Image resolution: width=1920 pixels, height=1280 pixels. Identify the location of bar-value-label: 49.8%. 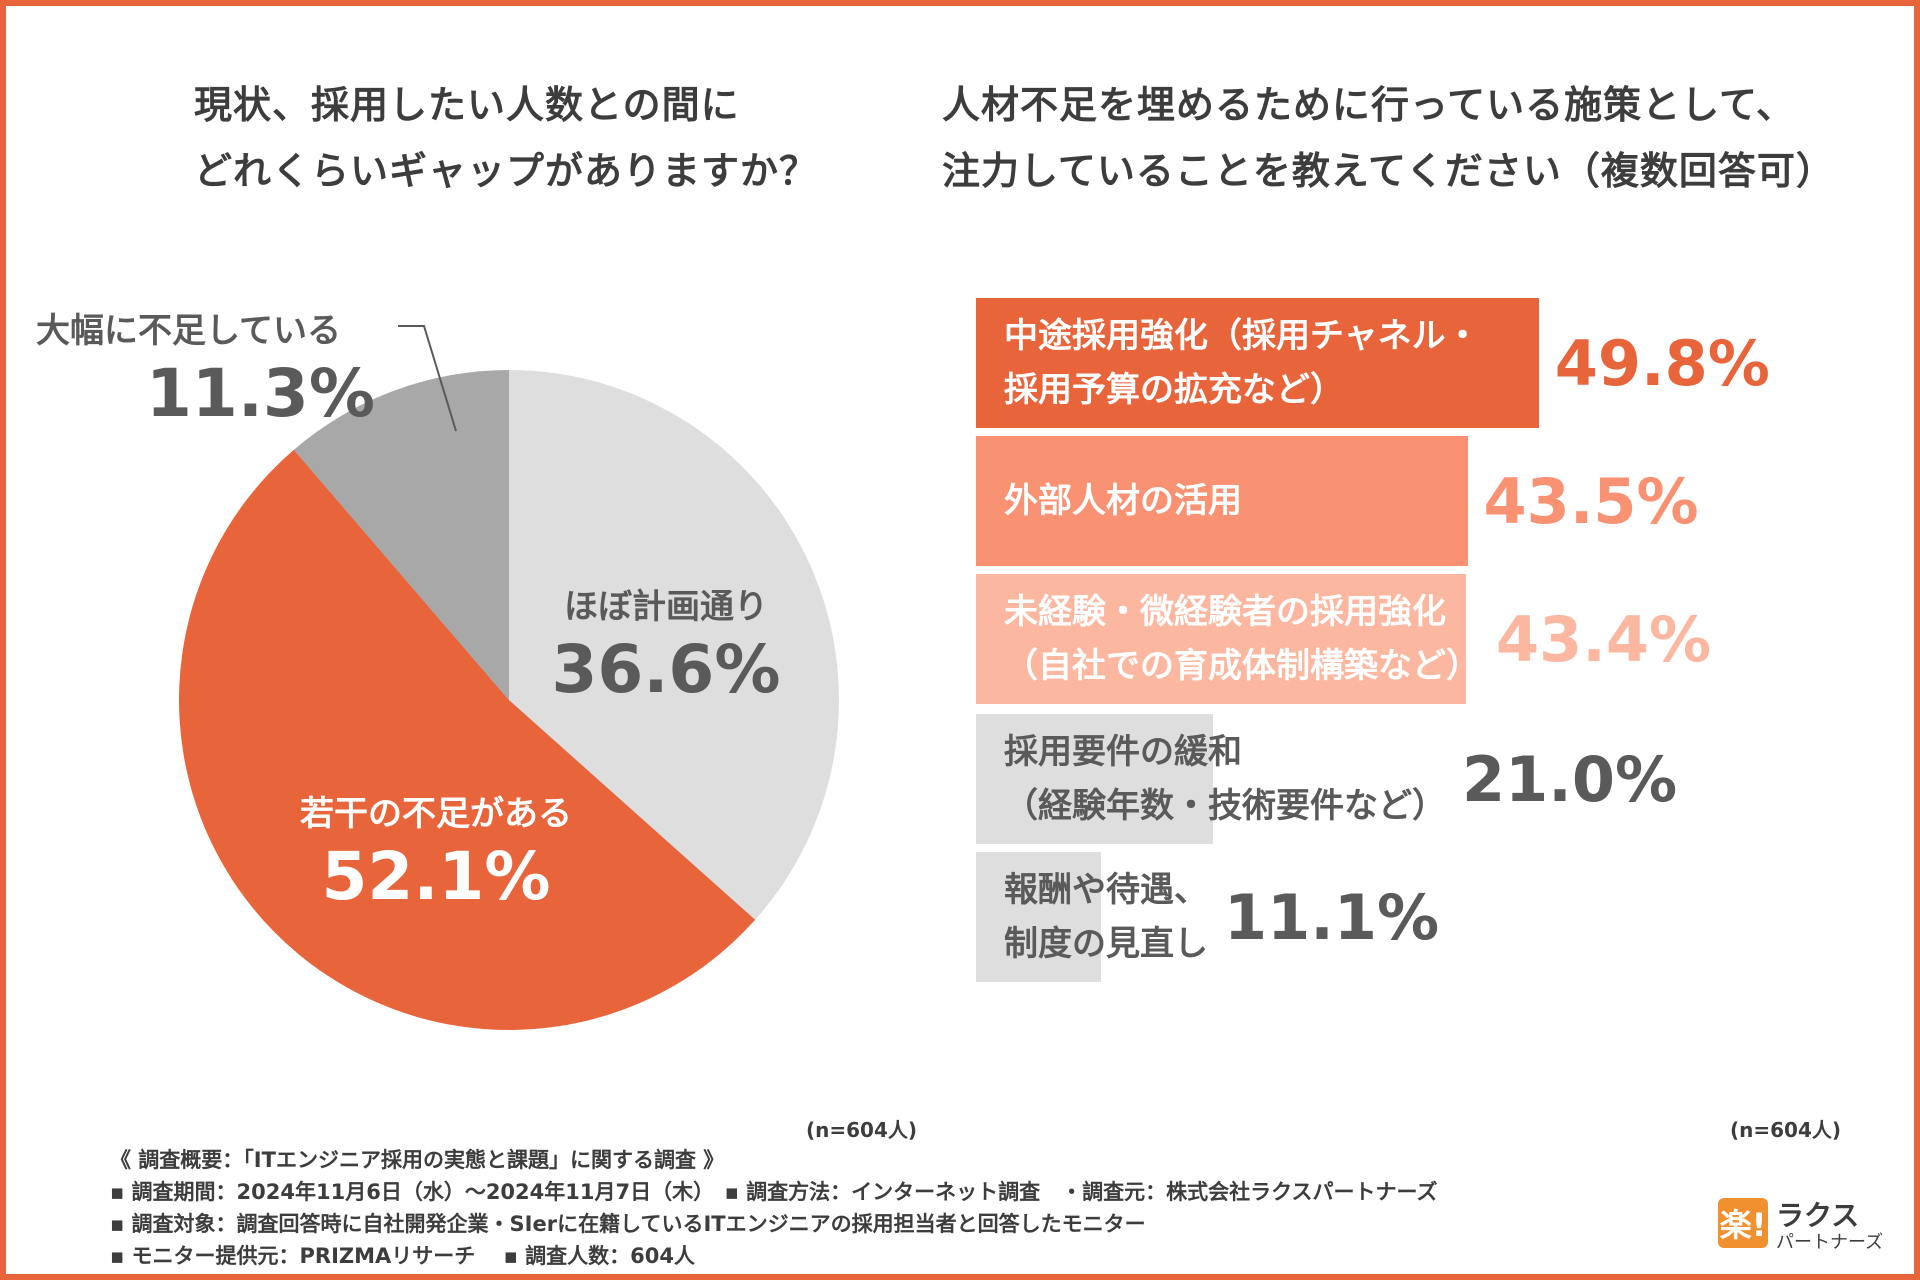
(1662, 363).